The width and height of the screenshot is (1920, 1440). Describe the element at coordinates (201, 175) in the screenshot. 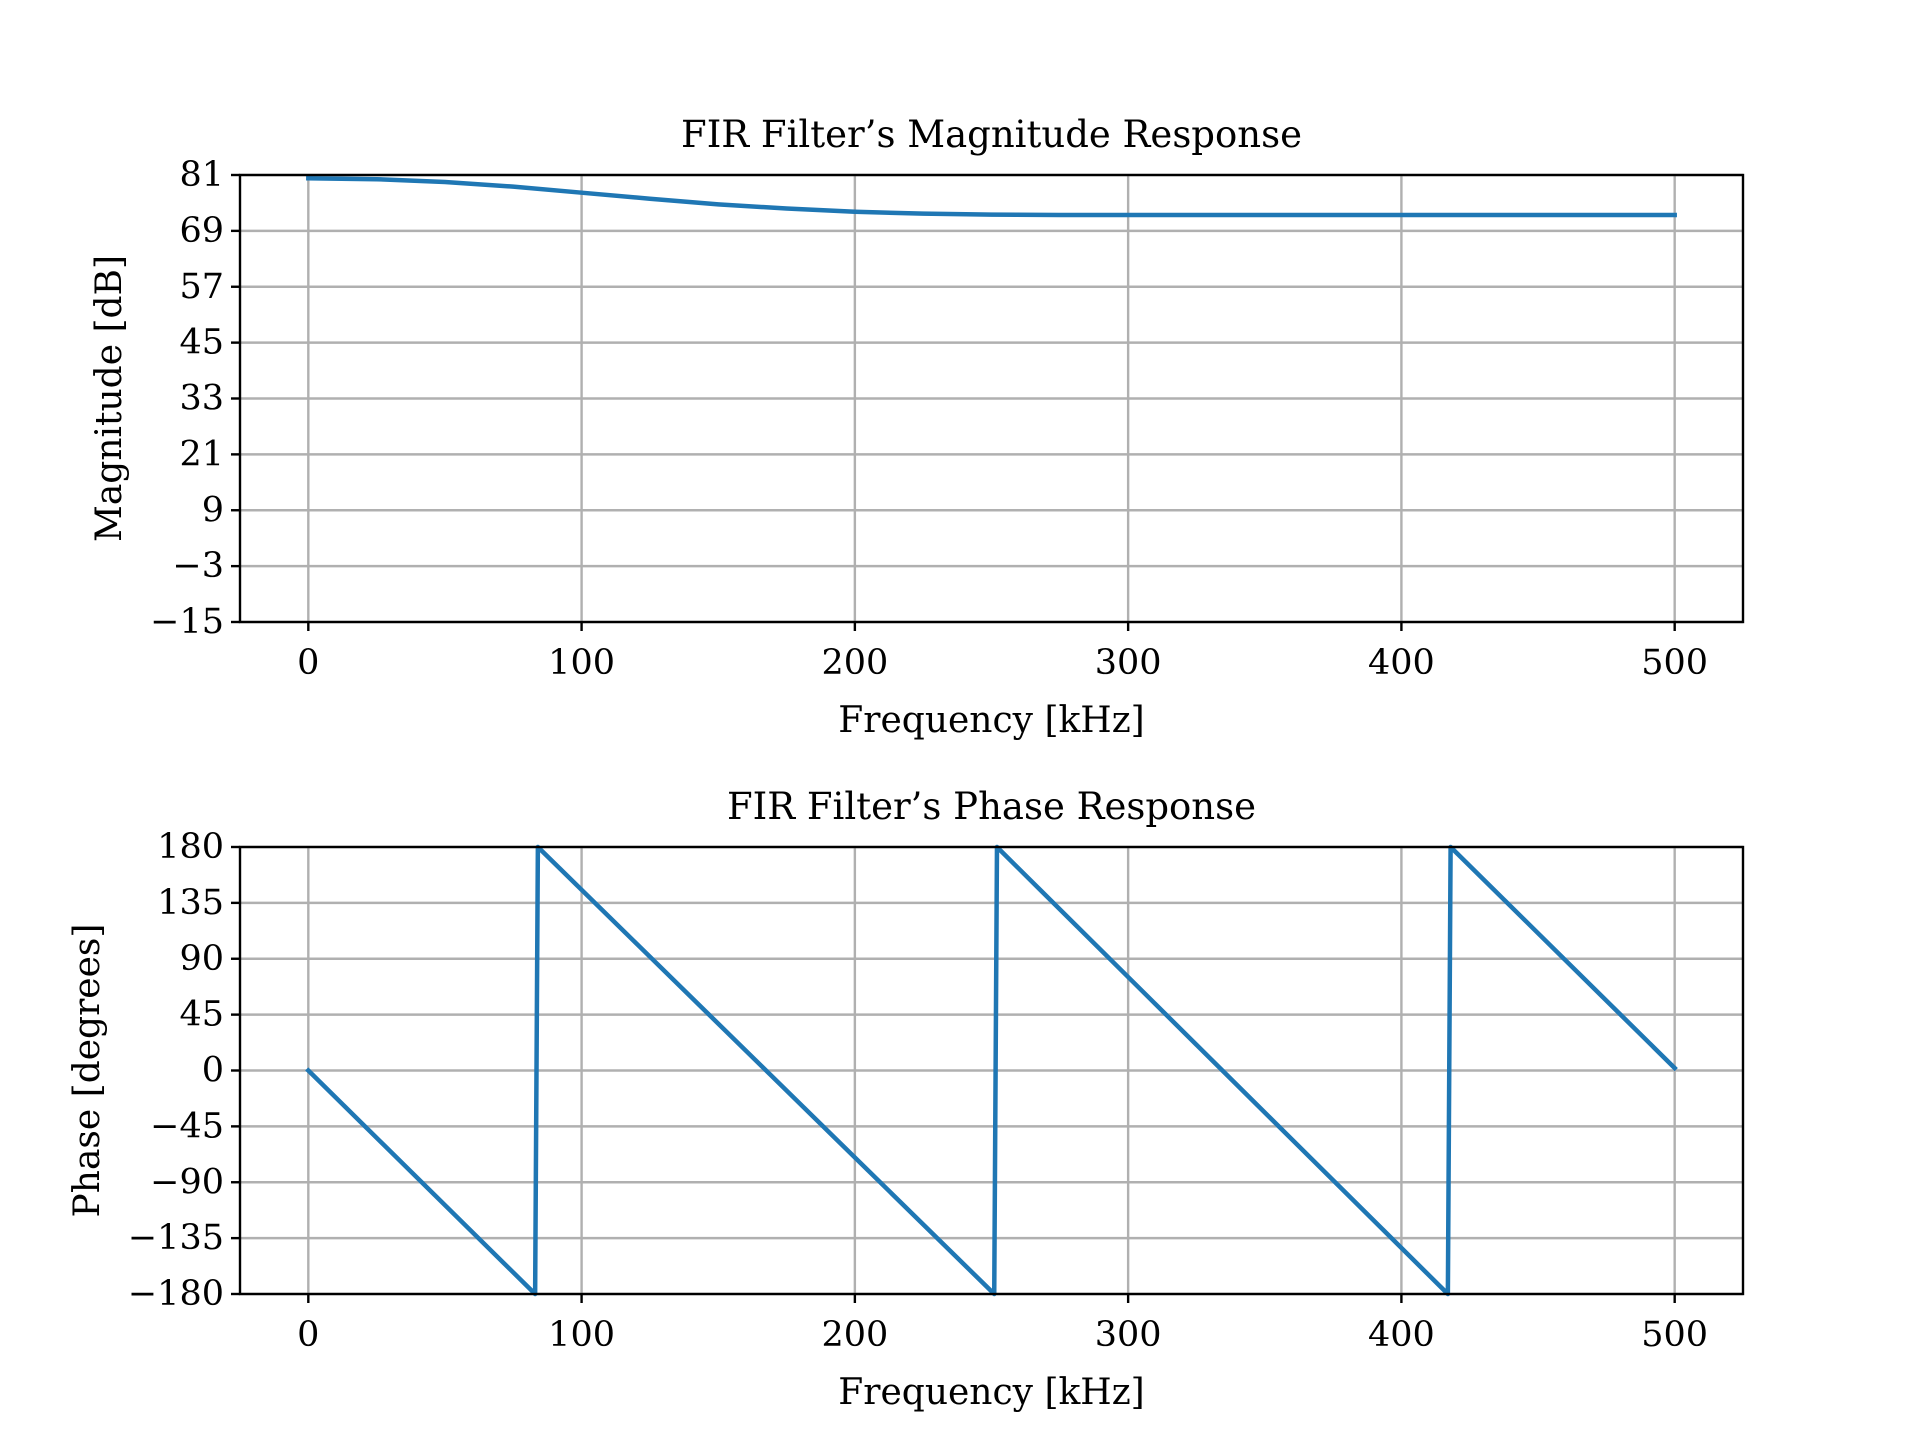

I see `magnitude-plot-ytick-label: 81` at that location.